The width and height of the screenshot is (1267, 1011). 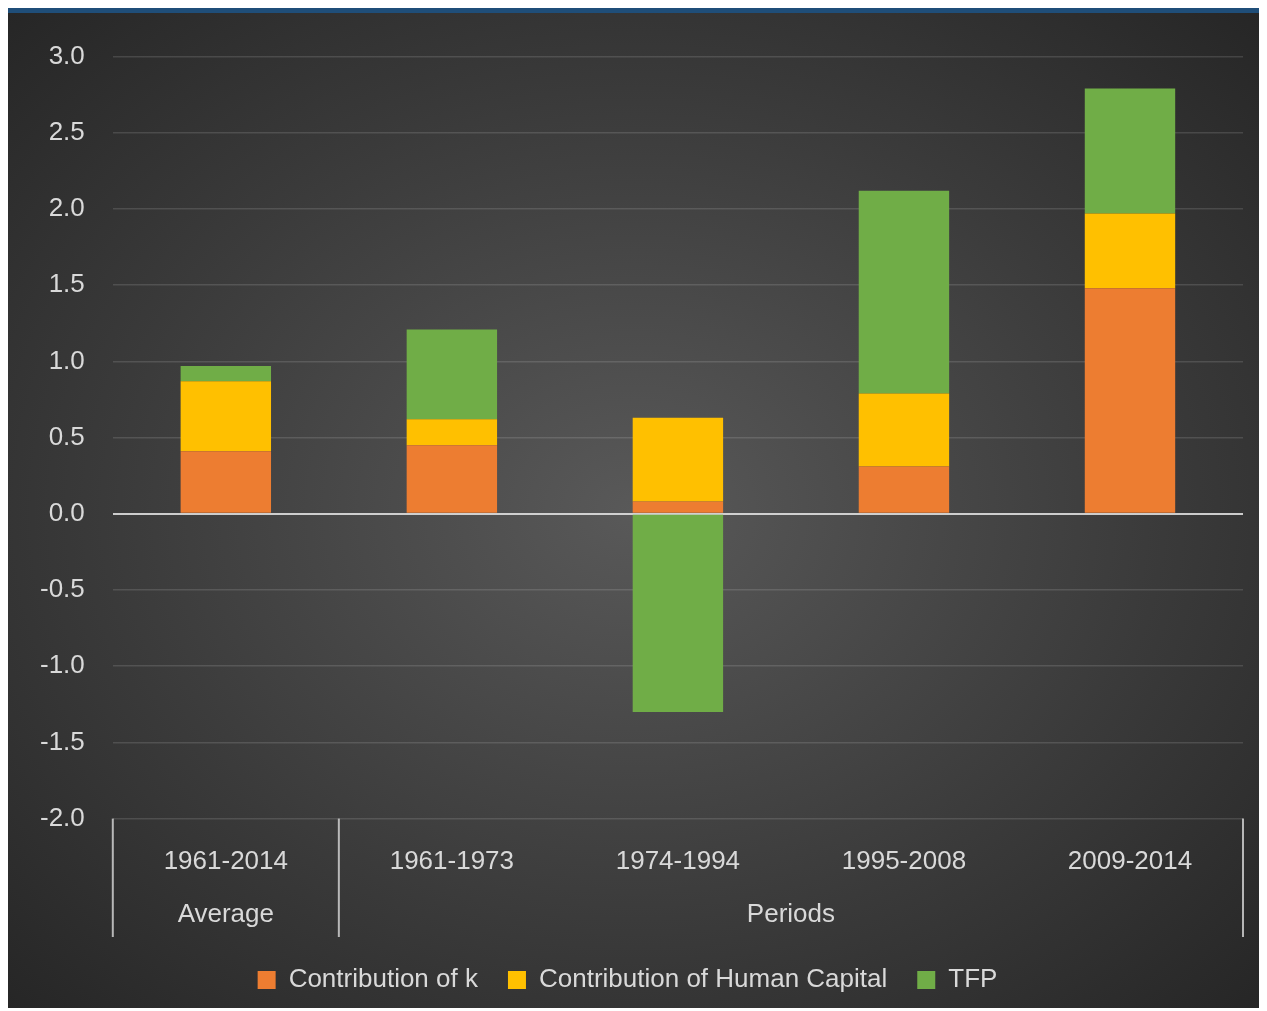 I want to click on y-tick-label: 2.0, so click(x=66, y=207).